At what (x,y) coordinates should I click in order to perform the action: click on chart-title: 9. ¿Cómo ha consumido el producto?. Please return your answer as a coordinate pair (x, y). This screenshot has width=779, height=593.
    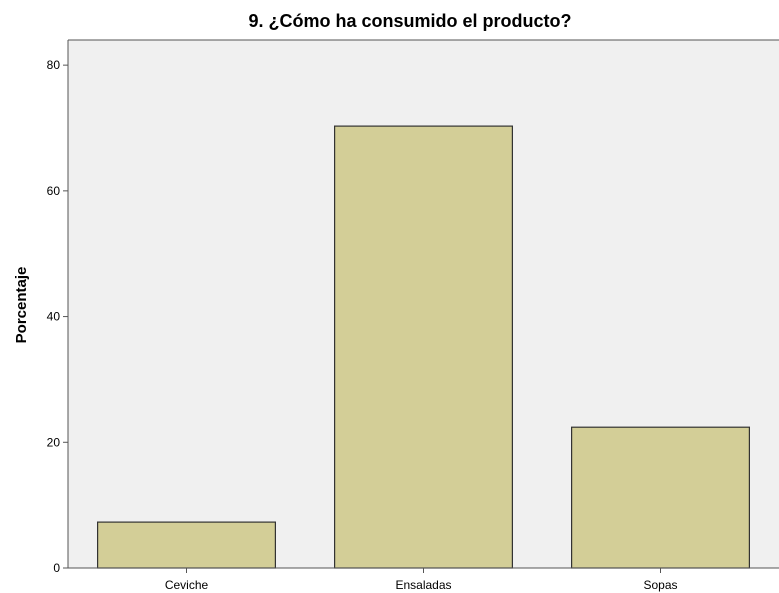
    Looking at the image, I should click on (409, 21).